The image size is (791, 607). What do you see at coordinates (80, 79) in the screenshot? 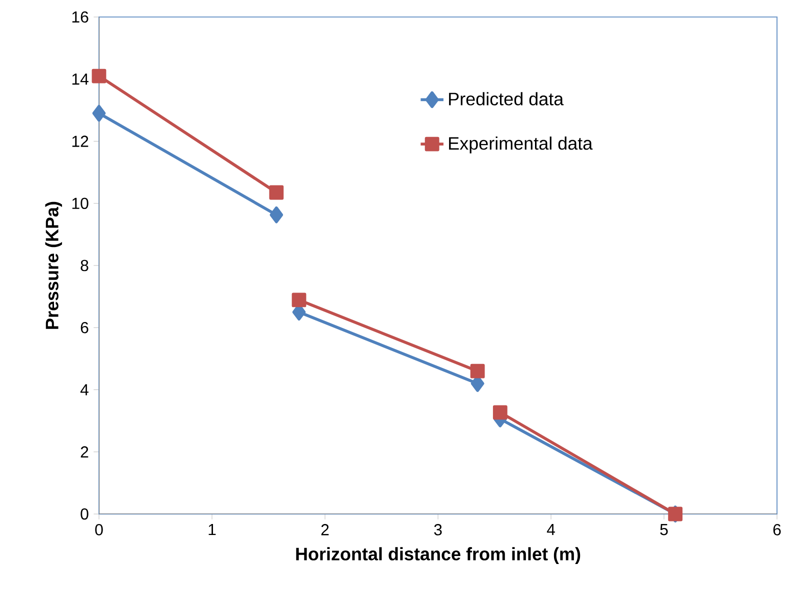
I see `y-tick-label: 14` at bounding box center [80, 79].